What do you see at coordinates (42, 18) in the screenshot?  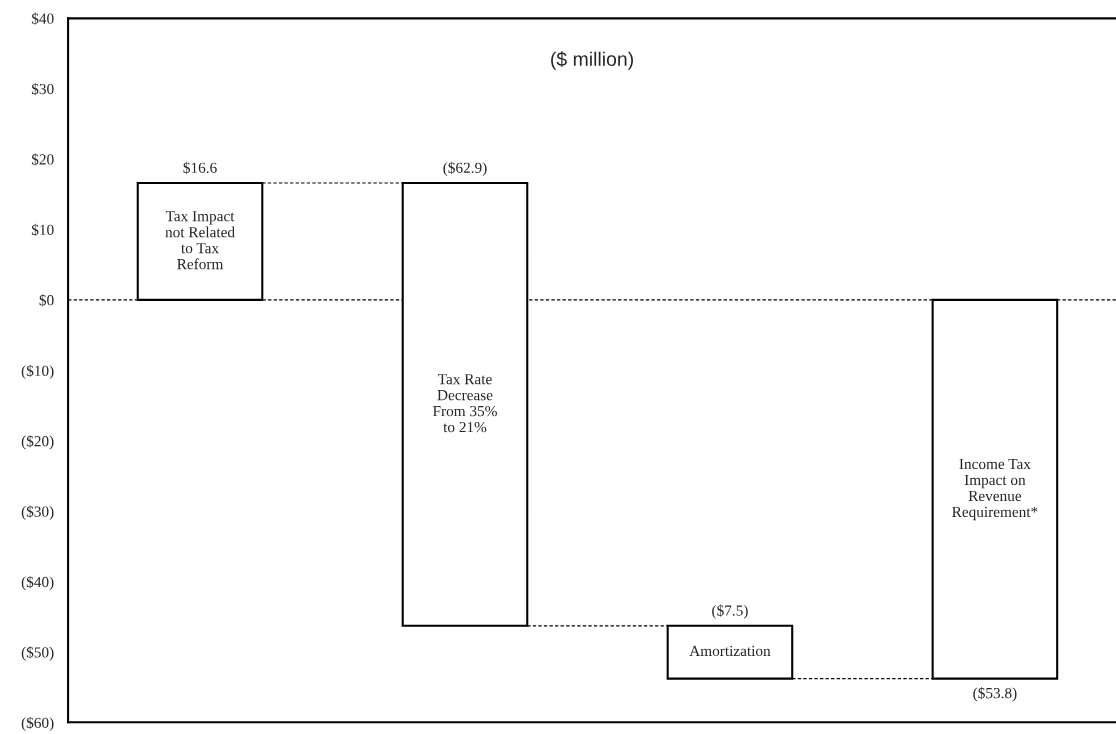 I see `y-tick-label: $40` at bounding box center [42, 18].